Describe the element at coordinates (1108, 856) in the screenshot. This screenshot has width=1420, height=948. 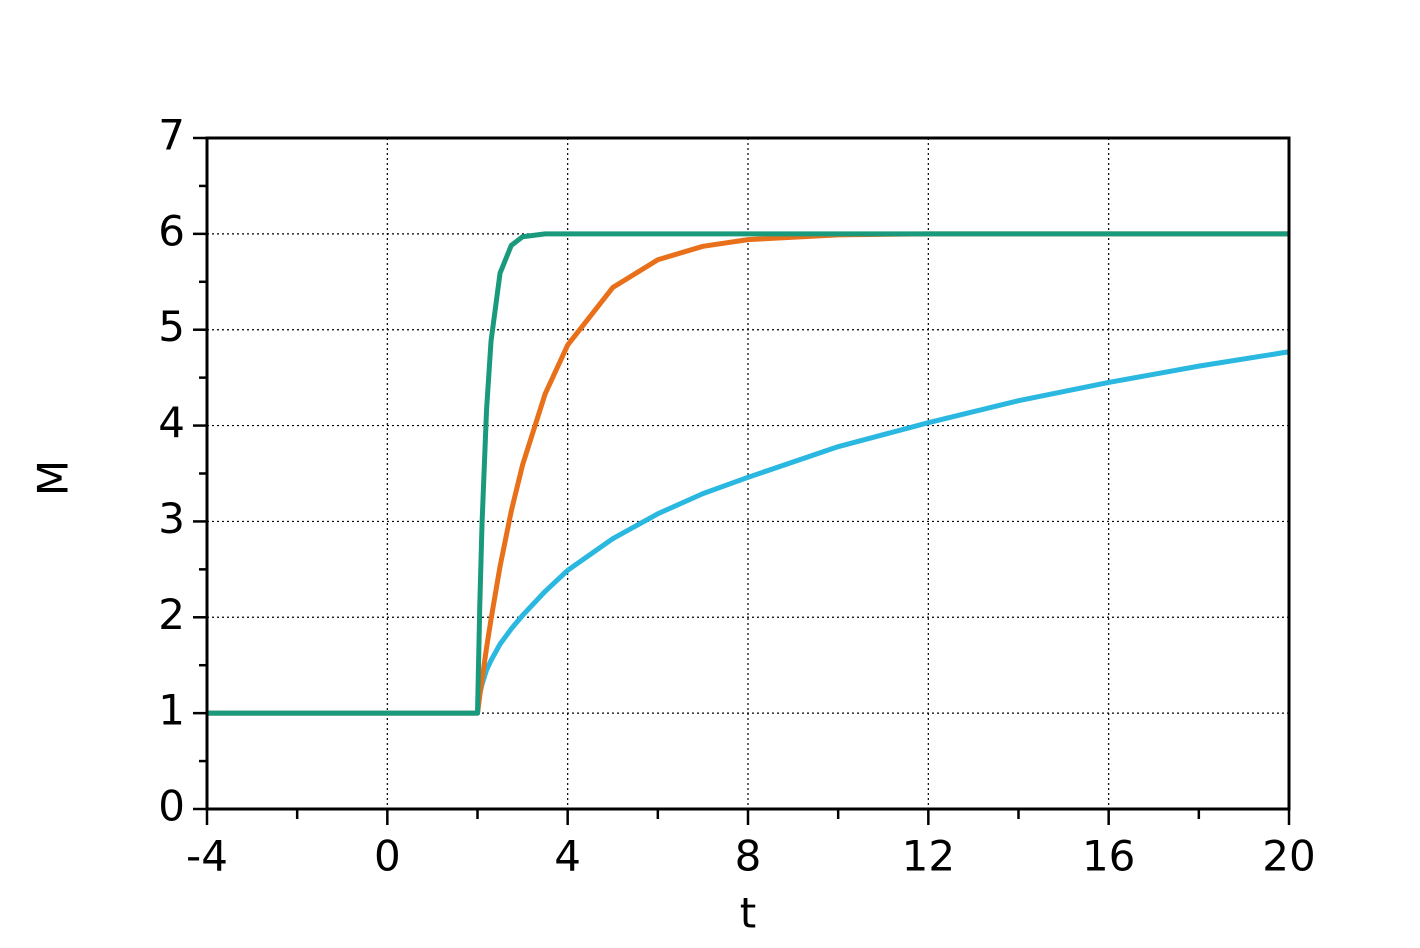
I see `x-tick-label: 16` at that location.